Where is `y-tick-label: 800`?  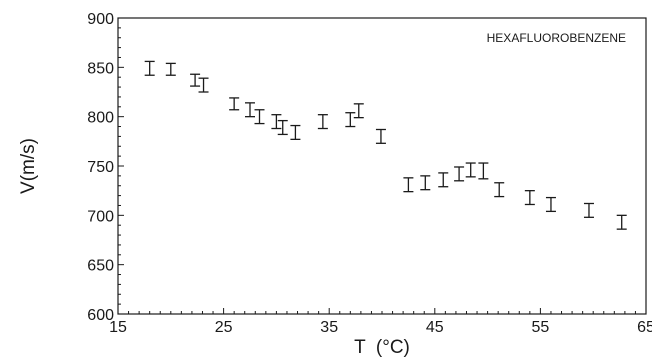
y-tick-label: 800 is located at coordinates (100, 118).